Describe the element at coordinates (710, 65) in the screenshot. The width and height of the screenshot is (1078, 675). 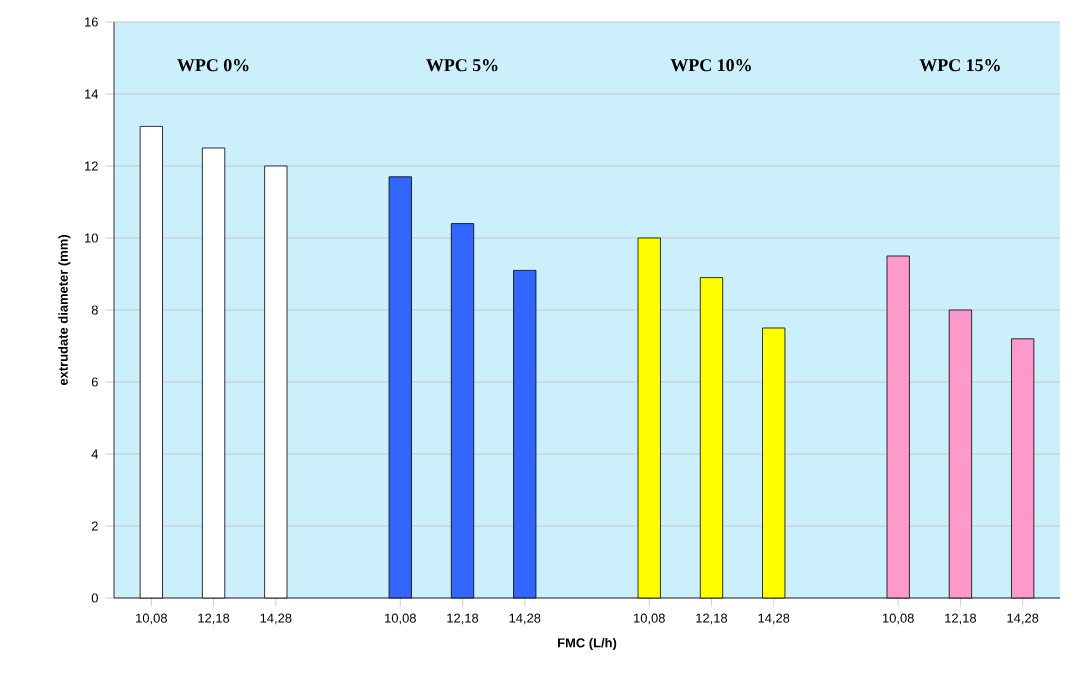
I see `annotation: WPC 10%` at that location.